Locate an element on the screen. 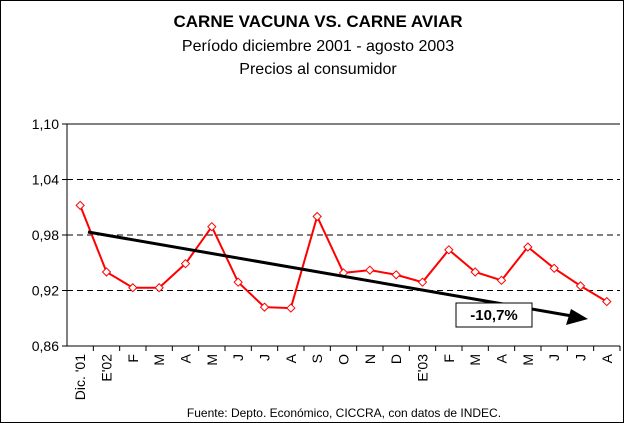  x-tick-label: E'02 is located at coordinates (107, 368).